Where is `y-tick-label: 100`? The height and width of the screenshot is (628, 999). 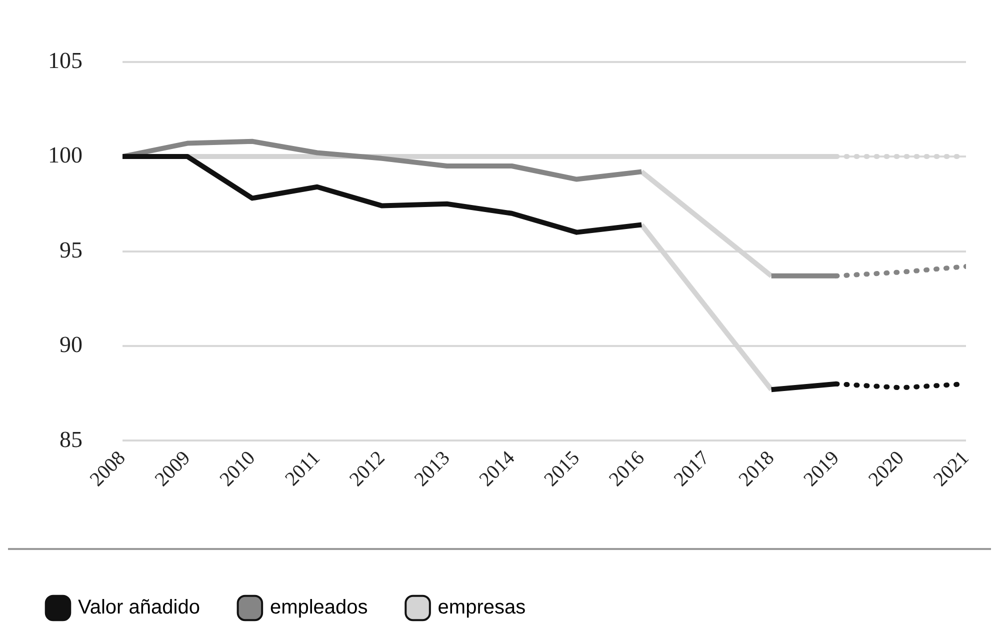 y-tick-label: 100 is located at coordinates (65, 155).